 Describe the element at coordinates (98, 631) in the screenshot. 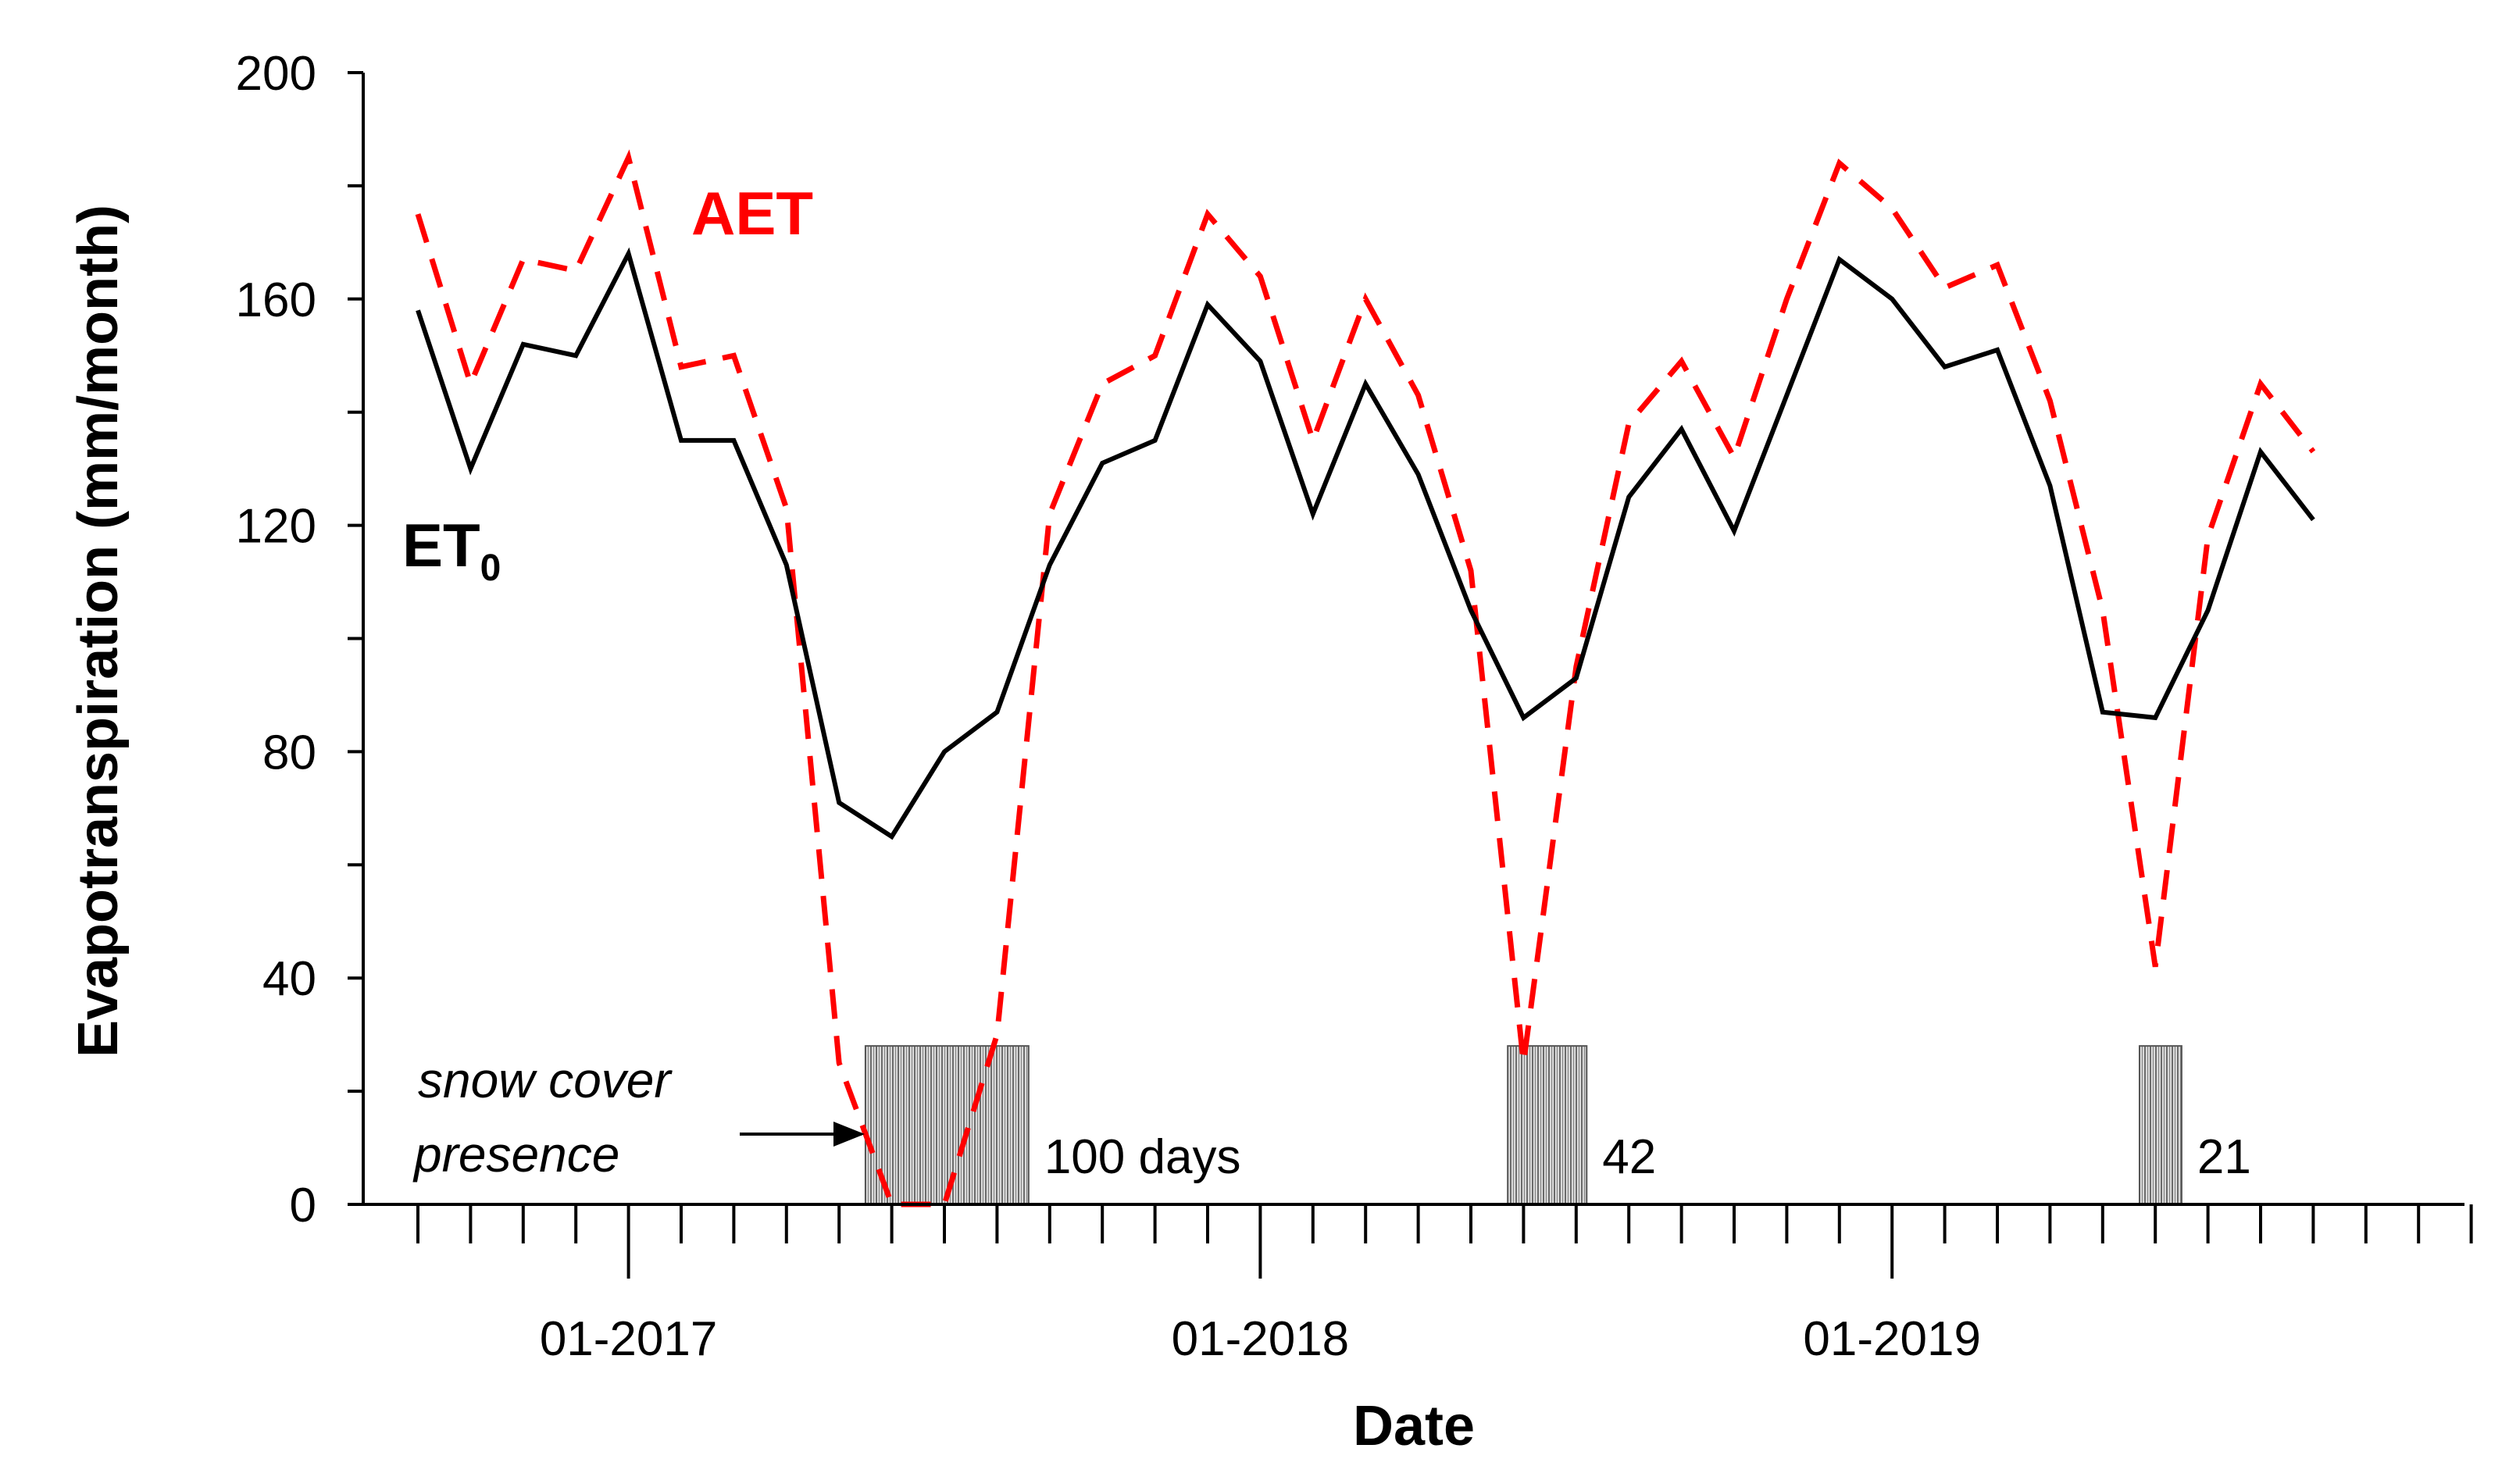

I see `y-axis-title: Evapotranspiration (mm/month)` at that location.